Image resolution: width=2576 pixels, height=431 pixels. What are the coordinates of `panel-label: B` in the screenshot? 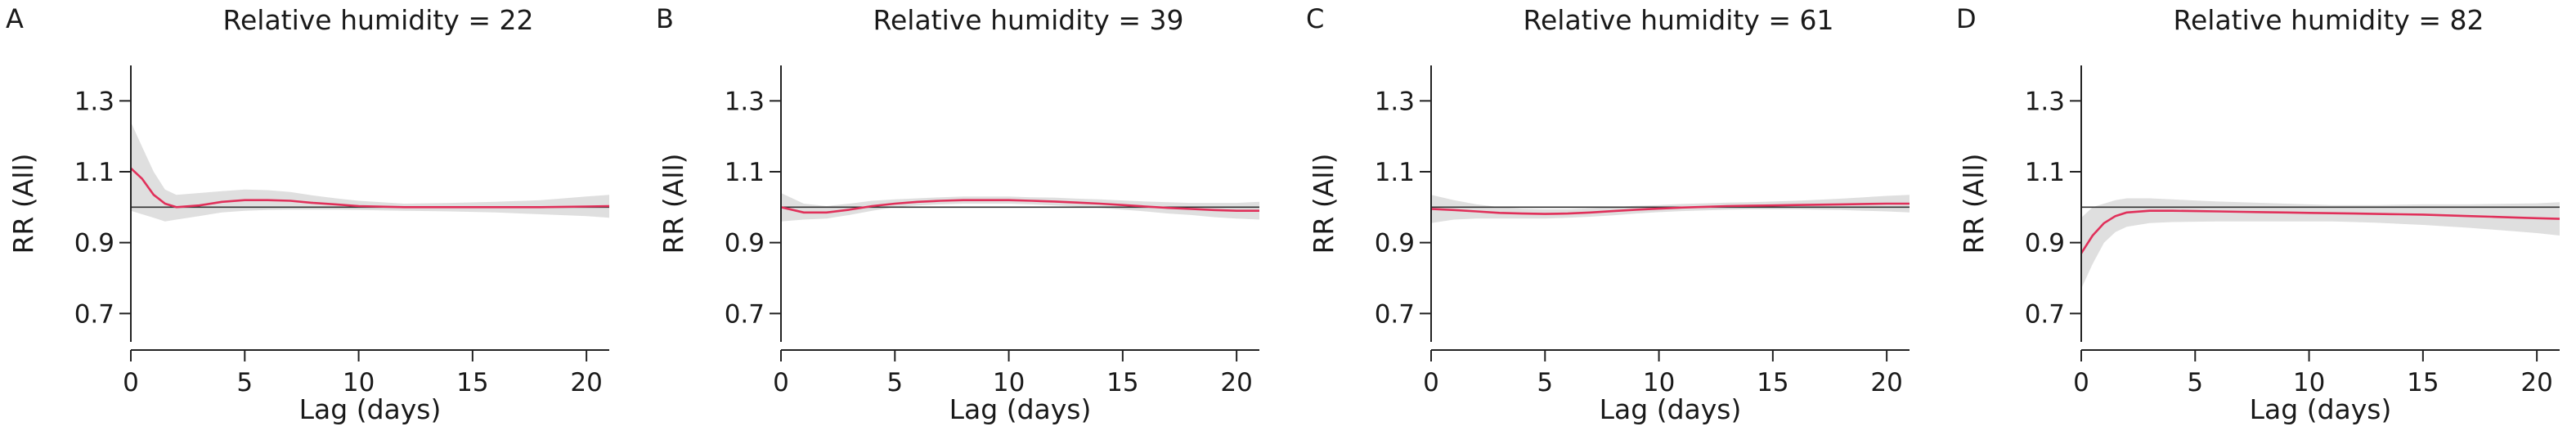 It's located at (665, 18).